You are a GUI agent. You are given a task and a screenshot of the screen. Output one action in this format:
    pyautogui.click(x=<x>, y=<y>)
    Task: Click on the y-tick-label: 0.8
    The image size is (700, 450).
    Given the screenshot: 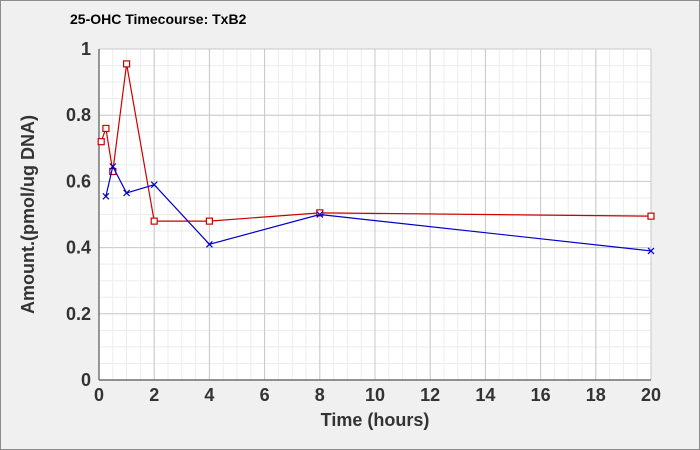 What is the action you would take?
    pyautogui.click(x=78, y=115)
    